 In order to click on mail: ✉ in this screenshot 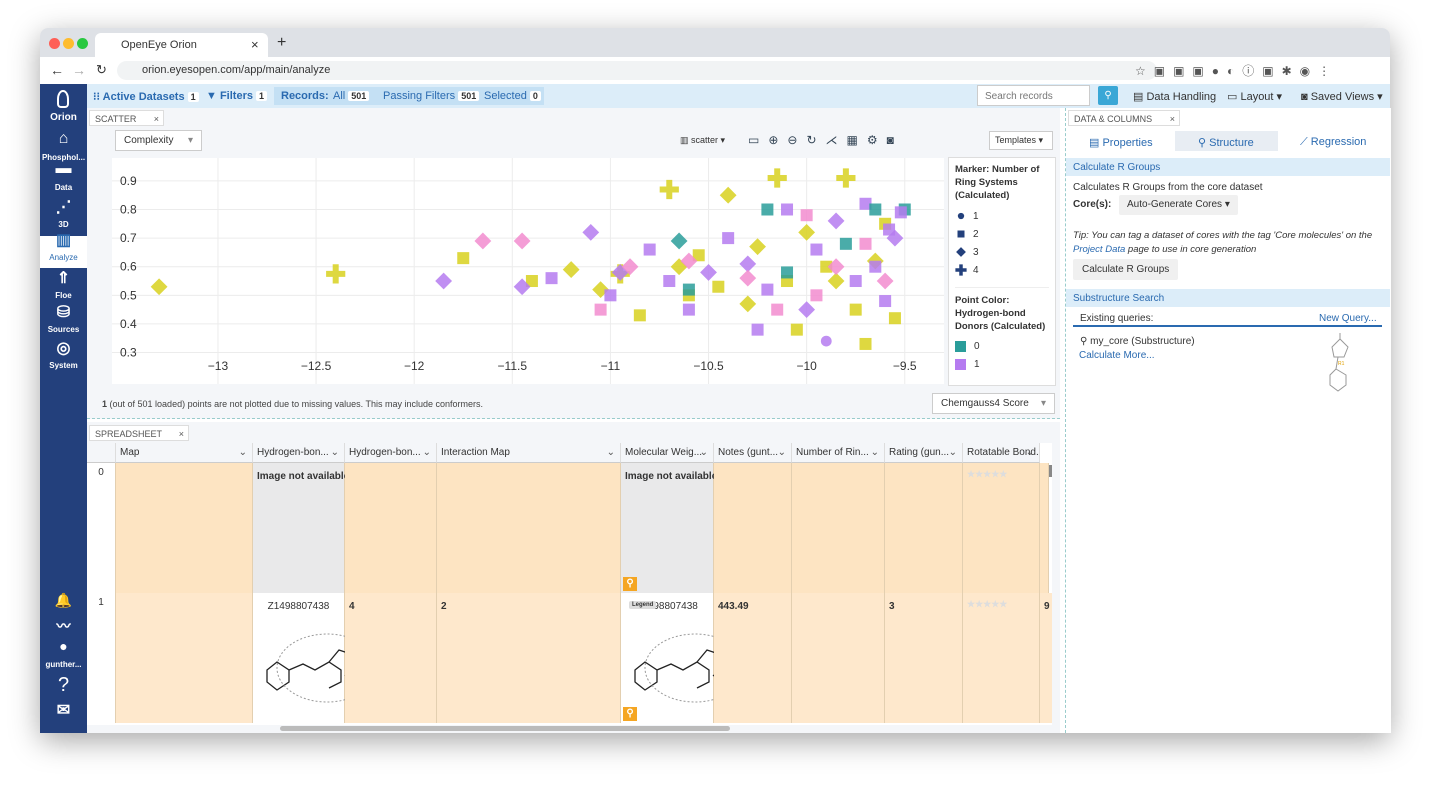, I will do `click(63, 710)`.